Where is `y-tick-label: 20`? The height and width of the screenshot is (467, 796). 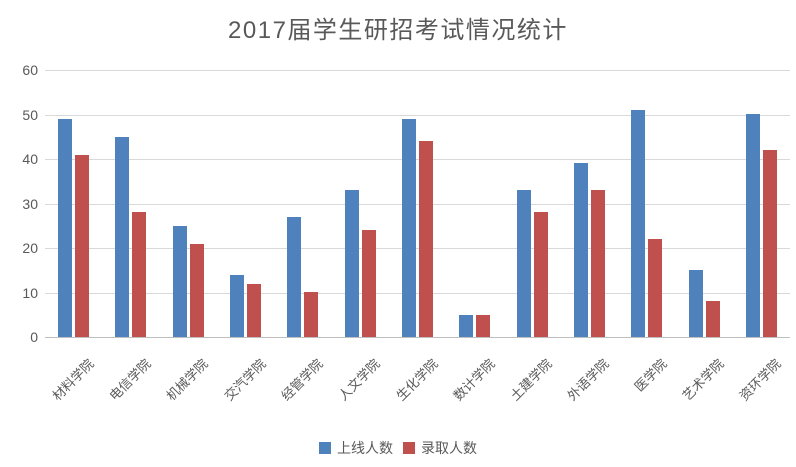
y-tick-label: 20 is located at coordinates (30, 248).